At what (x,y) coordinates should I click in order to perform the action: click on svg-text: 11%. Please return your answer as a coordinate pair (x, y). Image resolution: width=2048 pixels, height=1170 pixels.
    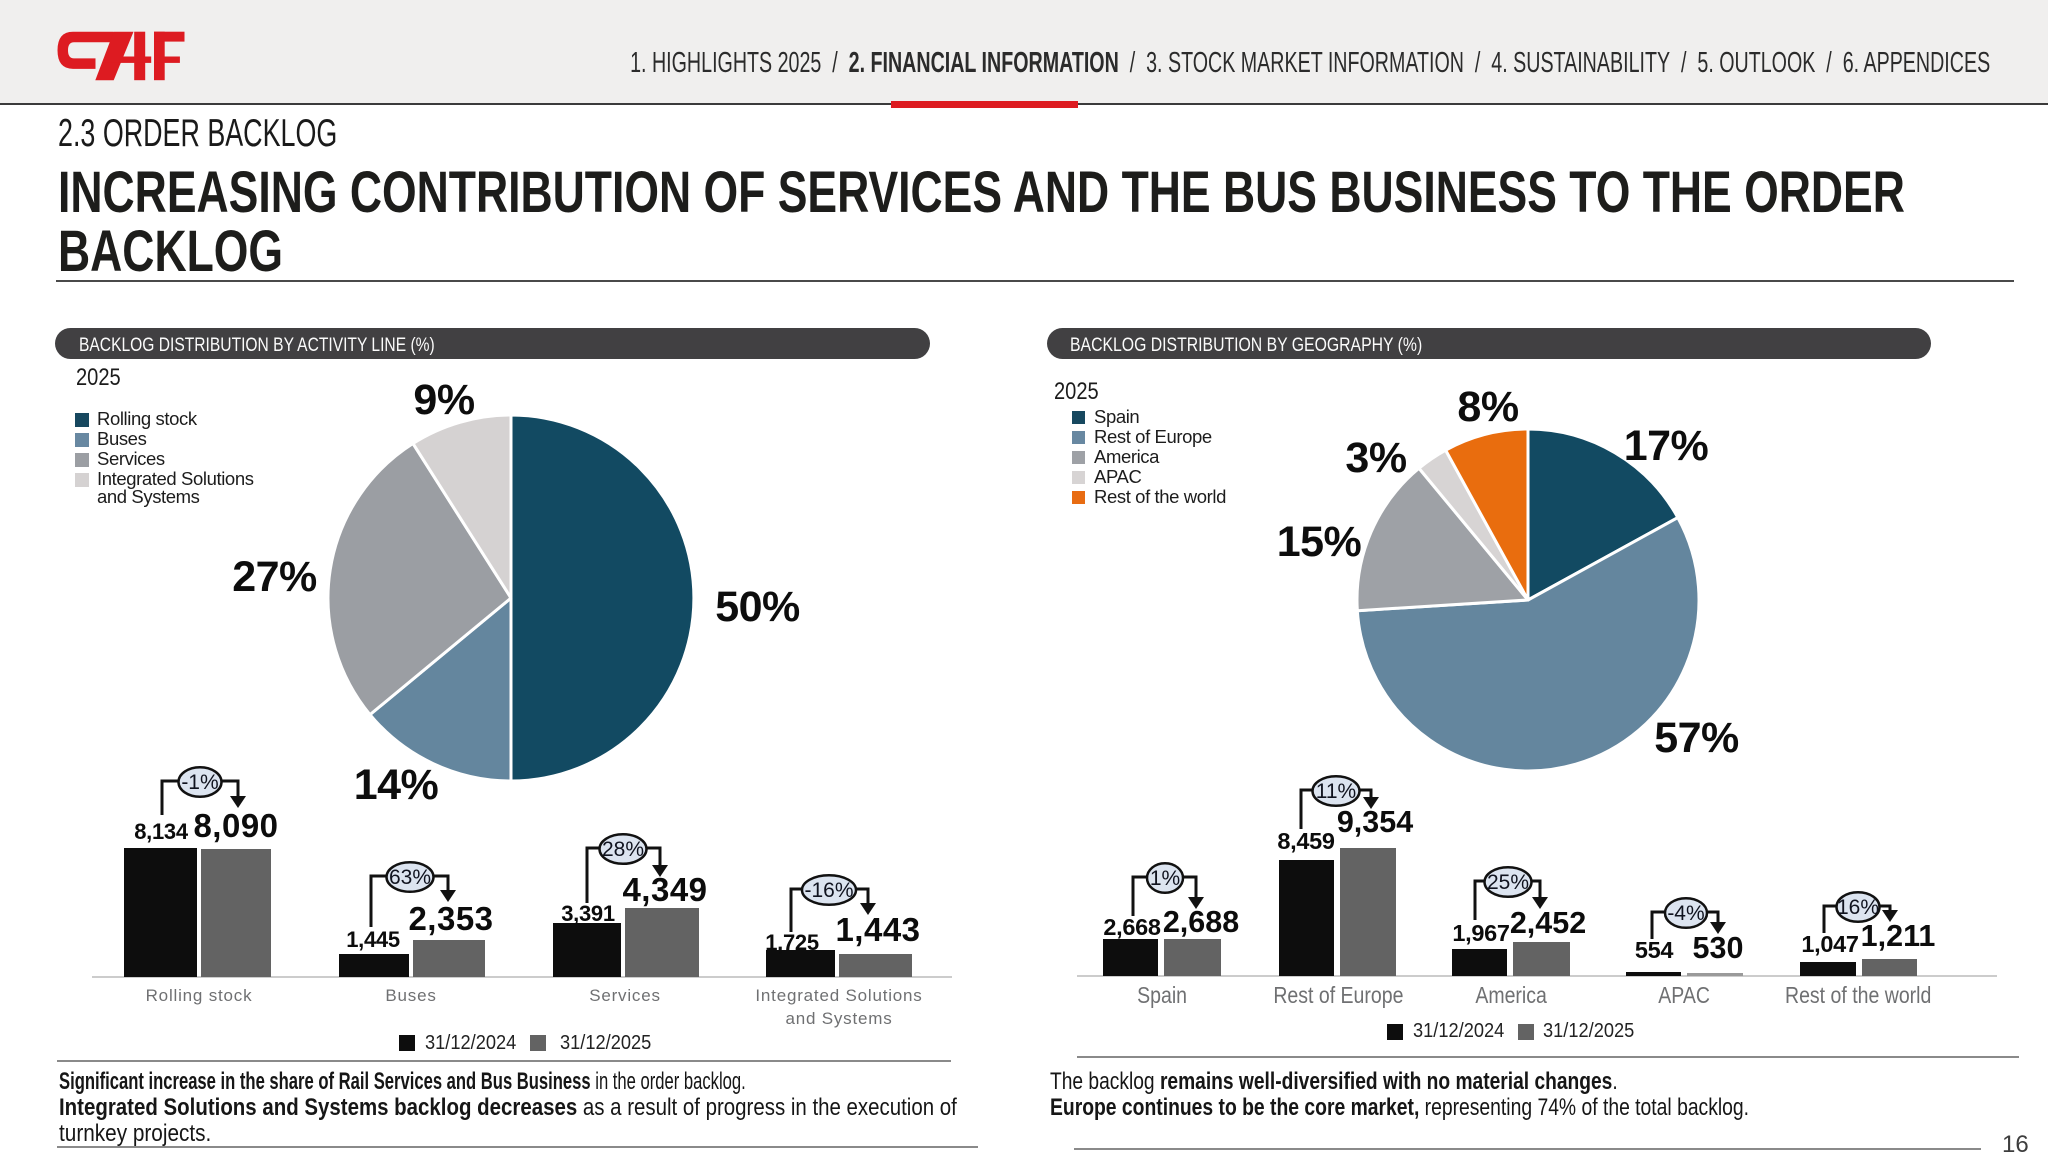
    Looking at the image, I should click on (1336, 791).